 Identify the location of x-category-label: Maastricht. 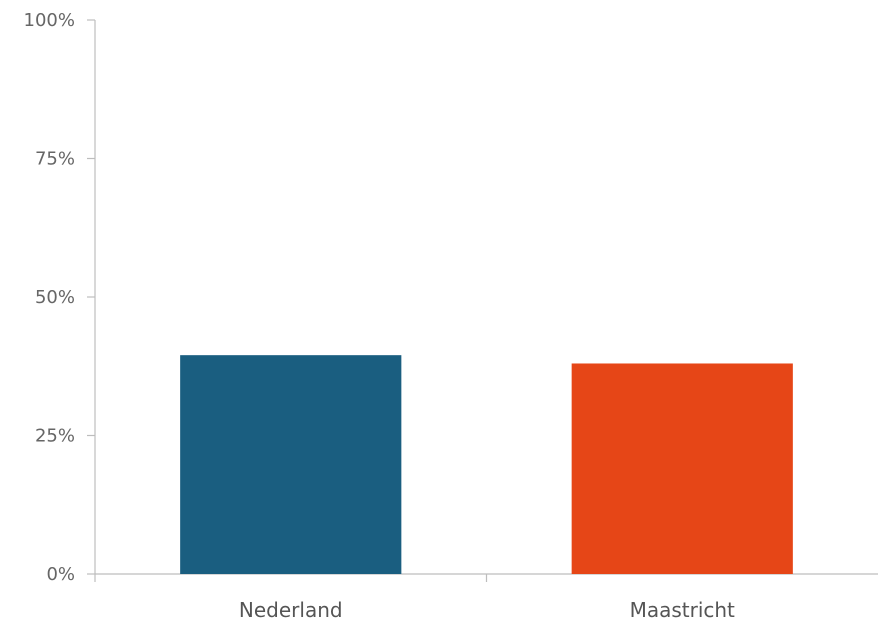
(682, 610).